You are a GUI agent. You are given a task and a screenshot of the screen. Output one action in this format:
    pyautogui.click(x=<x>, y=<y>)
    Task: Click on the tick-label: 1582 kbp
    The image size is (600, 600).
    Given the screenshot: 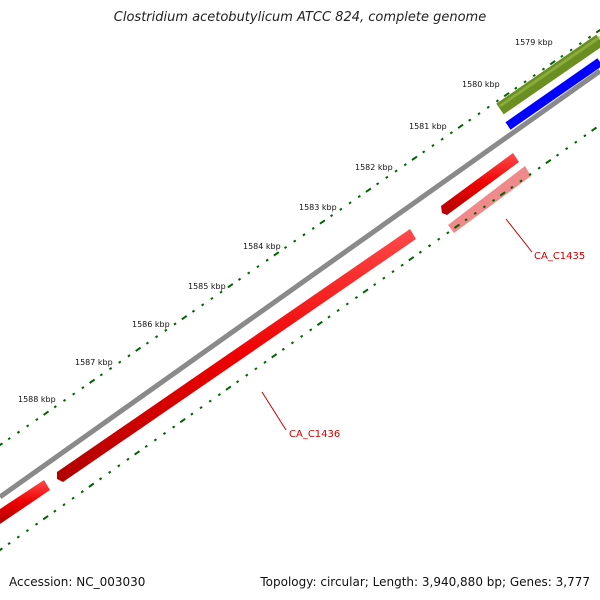 What is the action you would take?
    pyautogui.click(x=374, y=167)
    